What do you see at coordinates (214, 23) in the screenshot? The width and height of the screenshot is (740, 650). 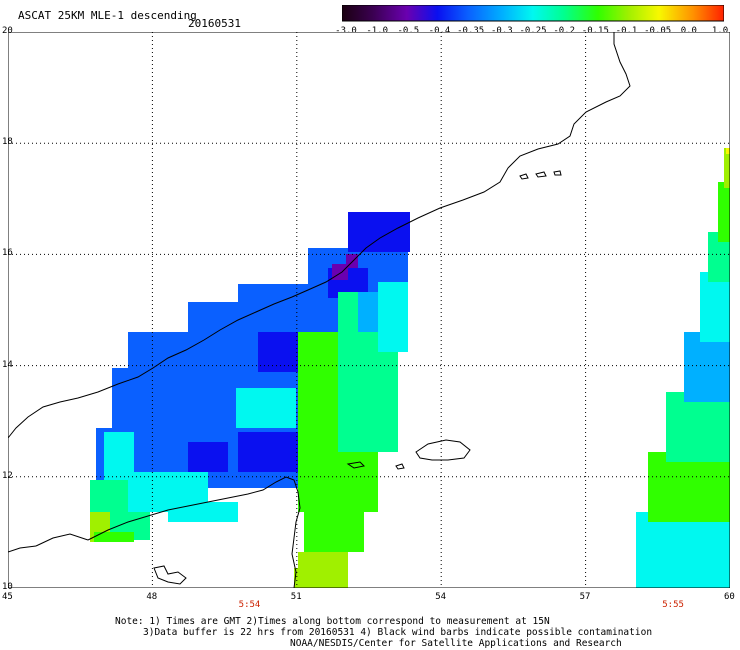 I see `map-date: 20160531` at bounding box center [214, 23].